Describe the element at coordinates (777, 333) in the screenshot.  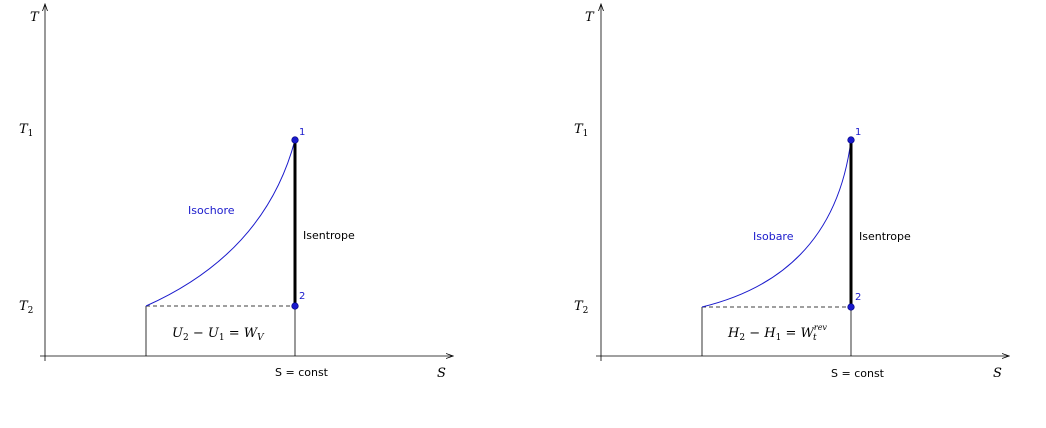
I see `area-formula: H2 − H1 = Wrev t` at that location.